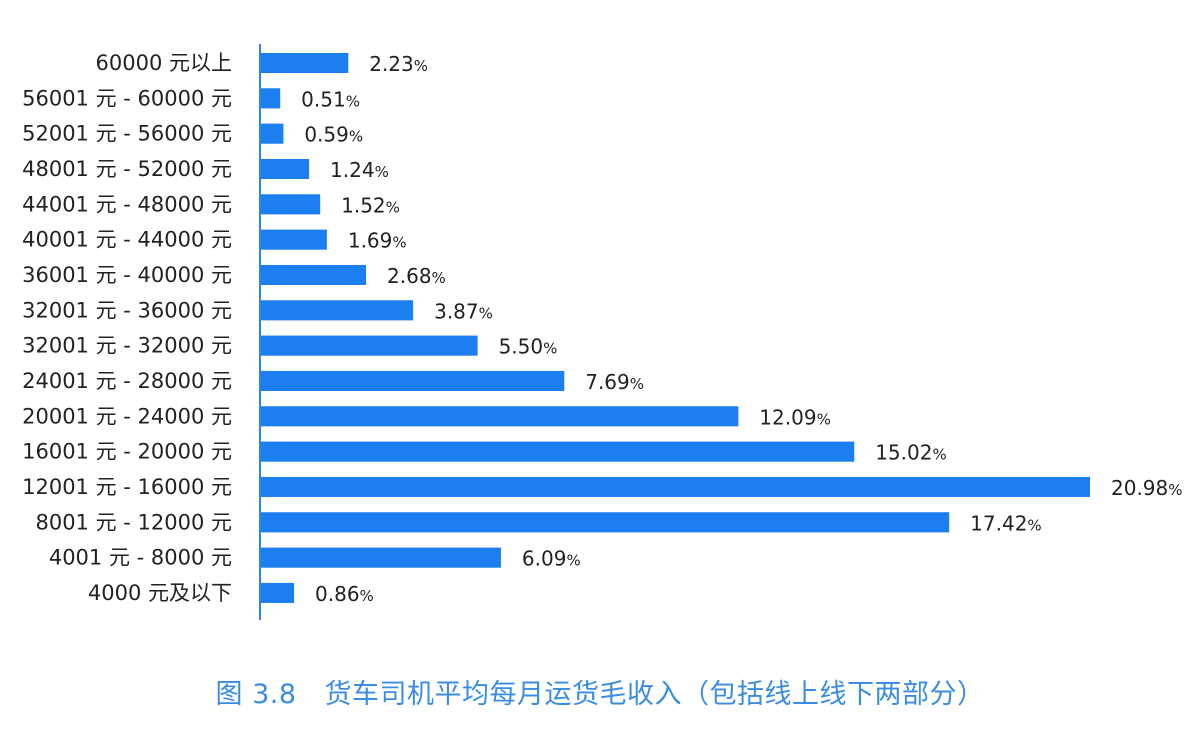 The image size is (1200, 734). Describe the element at coordinates (127, 240) in the screenshot. I see `category-label: 40001 元 - 44000 元` at that location.